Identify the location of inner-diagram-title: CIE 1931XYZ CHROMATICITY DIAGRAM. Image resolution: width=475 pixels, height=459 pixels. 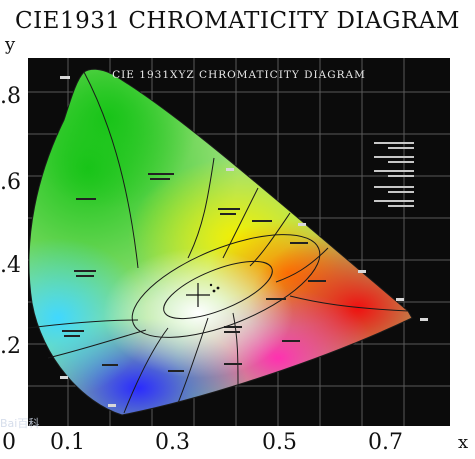
(239, 75).